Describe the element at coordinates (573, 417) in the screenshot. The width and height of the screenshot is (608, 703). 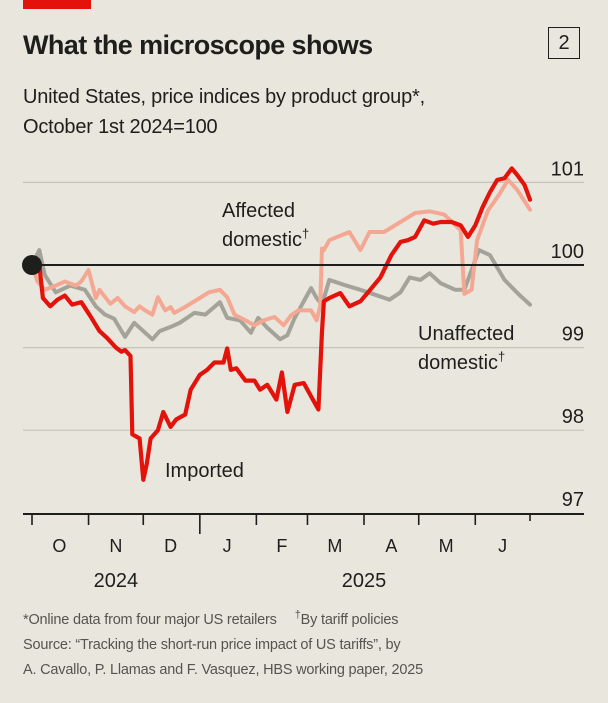
I see `y-tick-label-98: 98` at that location.